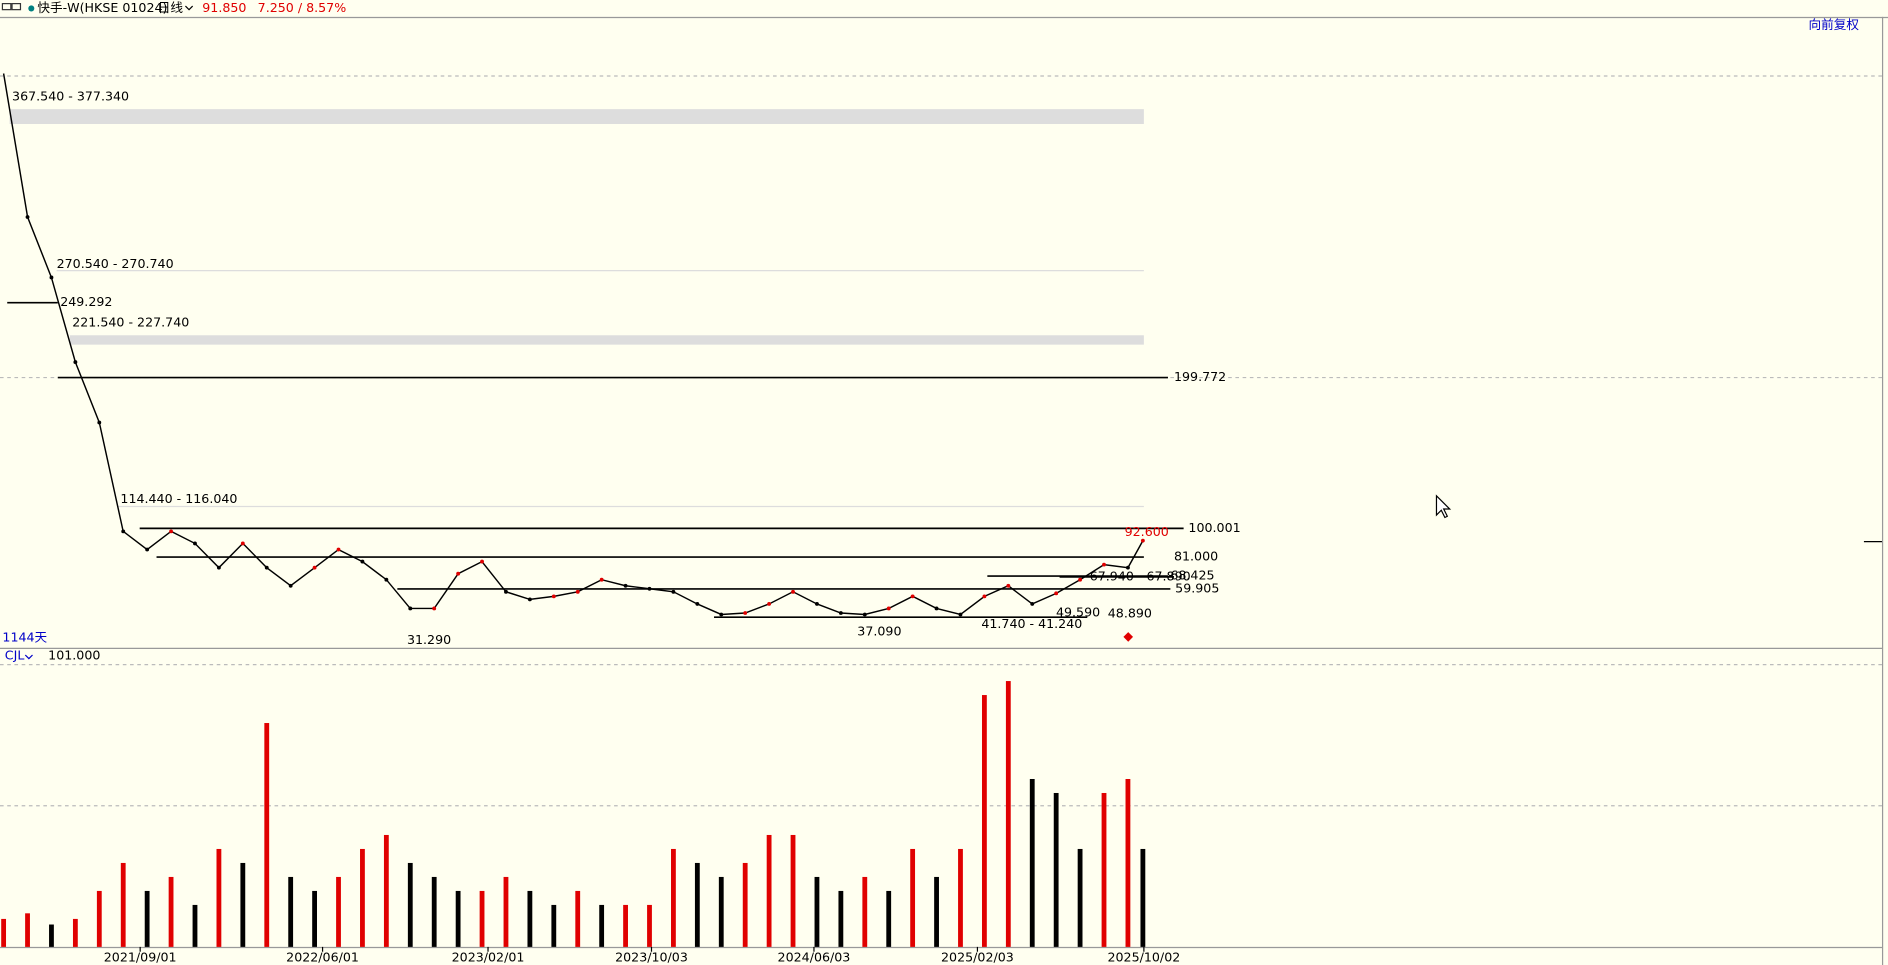 This screenshot has height=965, width=1888. What do you see at coordinates (115, 263) in the screenshot?
I see `level-label: 270.540 - 270.740` at bounding box center [115, 263].